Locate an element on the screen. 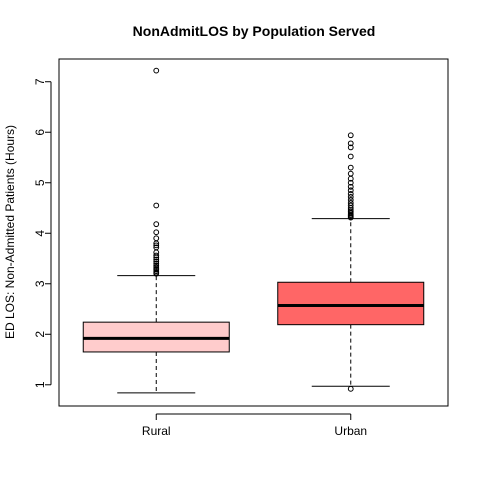  y-tick-label-3: 3 is located at coordinates (40, 283).